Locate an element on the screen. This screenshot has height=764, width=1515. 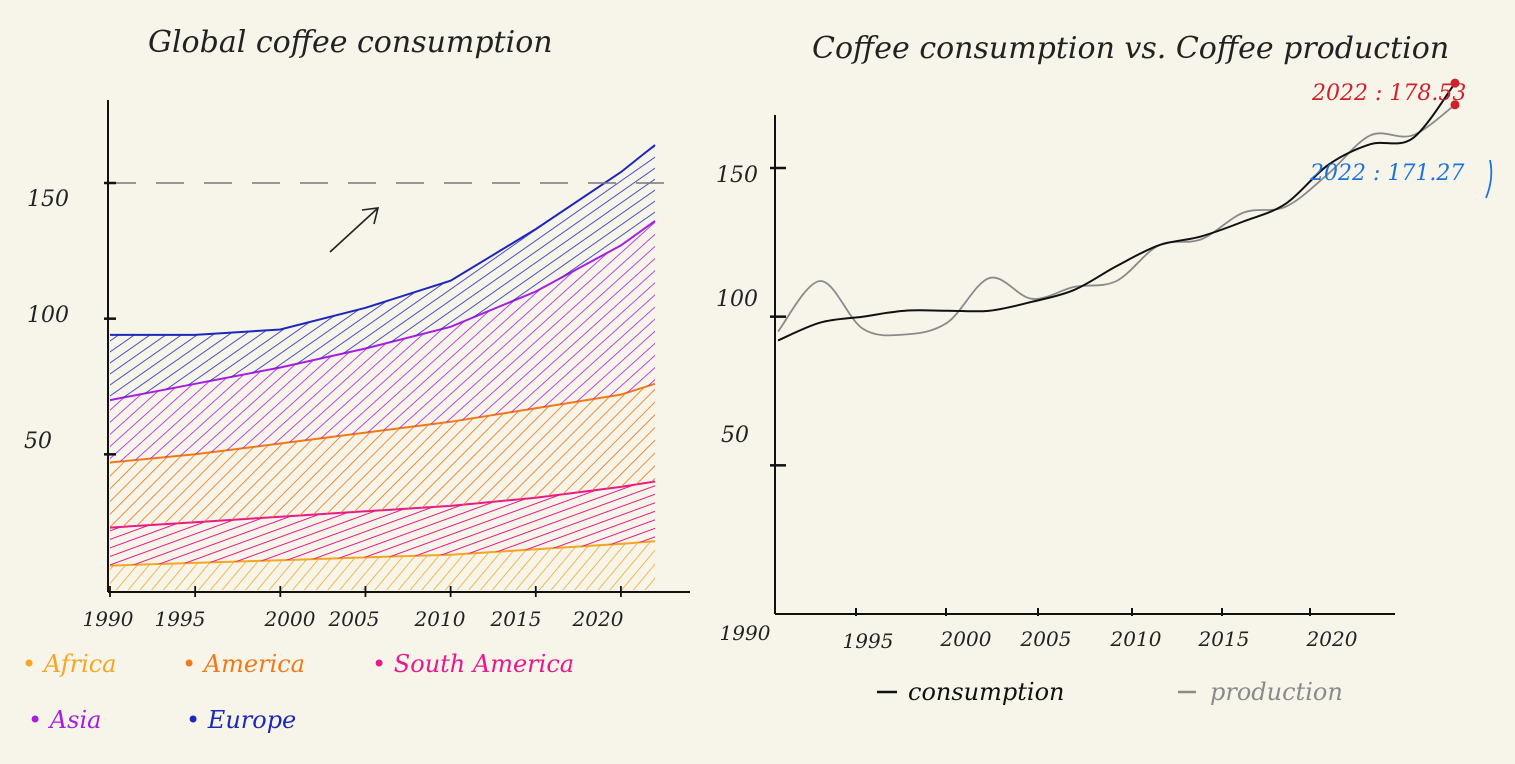
left-y-tick-marks is located at coordinates (110, 318).